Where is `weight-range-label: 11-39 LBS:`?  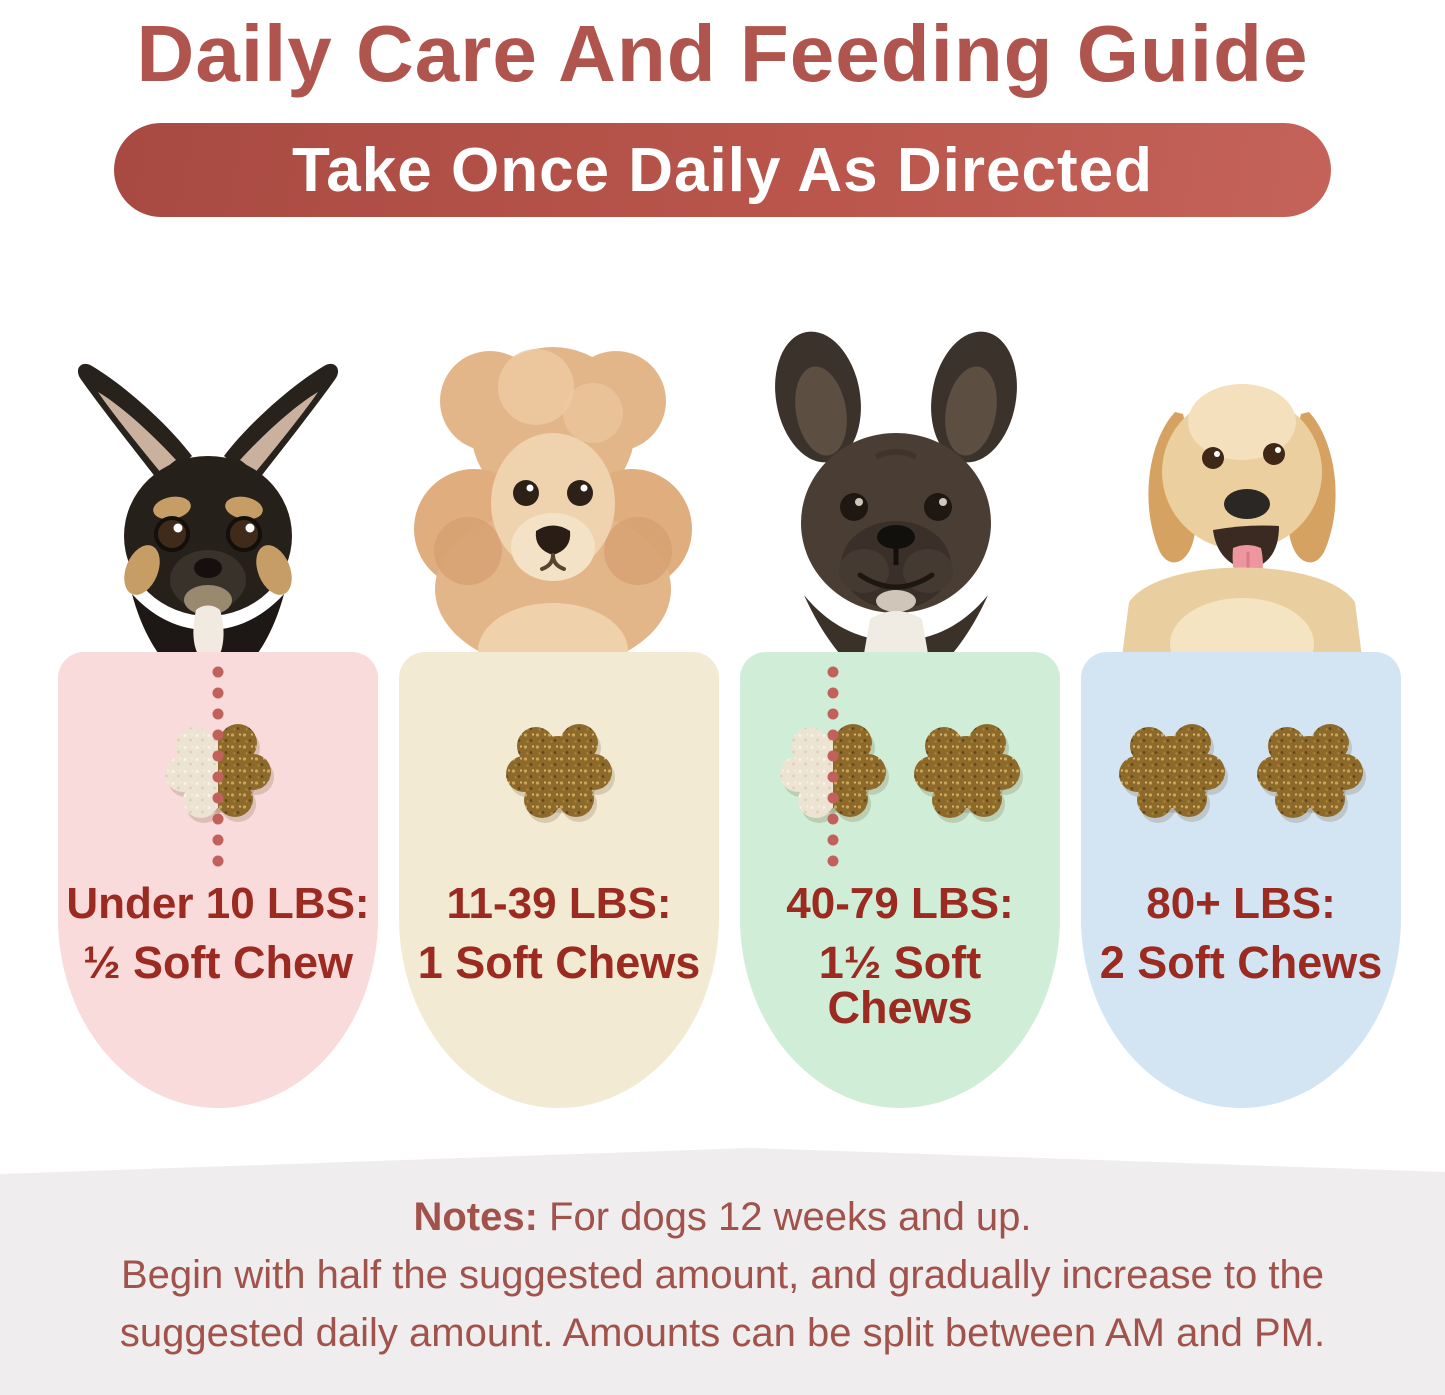 weight-range-label: 11-39 LBS: is located at coordinates (559, 903).